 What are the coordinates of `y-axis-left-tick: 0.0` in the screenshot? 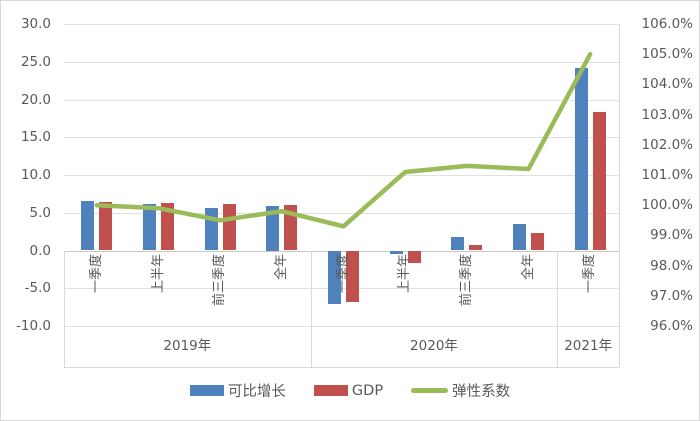 It's located at (40, 250).